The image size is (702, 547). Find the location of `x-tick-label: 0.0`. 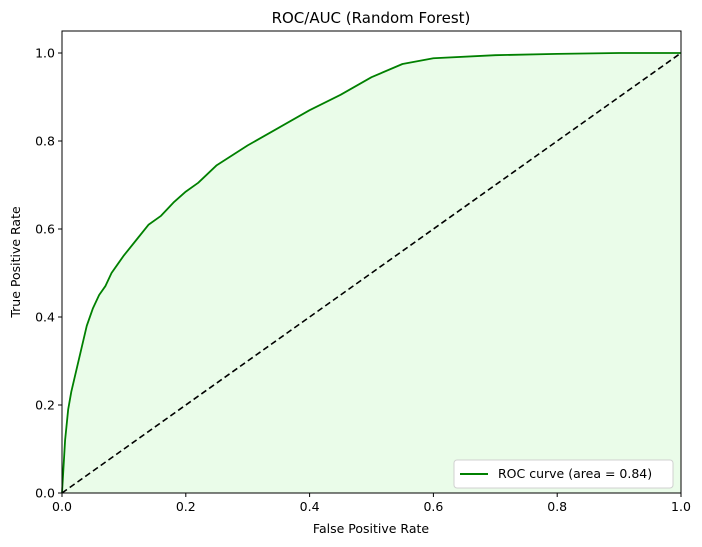

x-tick-label: 0.0 is located at coordinates (62, 506).